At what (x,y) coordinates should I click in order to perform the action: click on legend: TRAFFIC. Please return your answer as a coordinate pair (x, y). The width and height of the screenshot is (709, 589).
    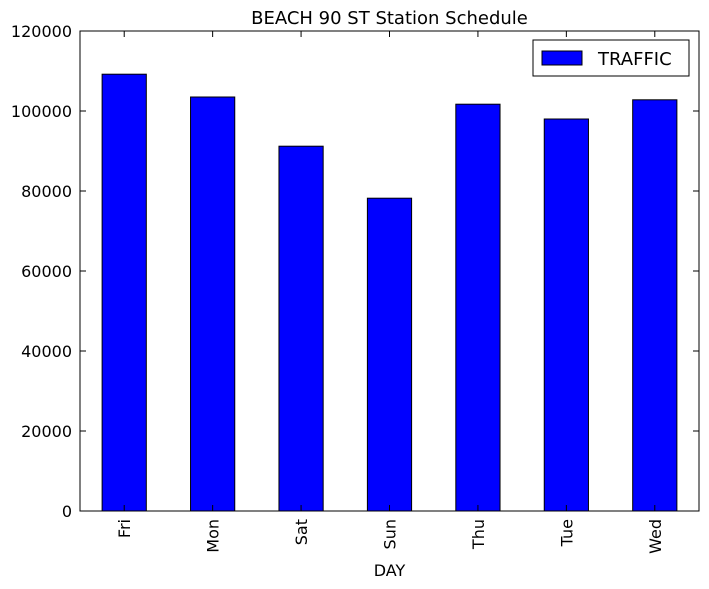
    Looking at the image, I should click on (611, 58).